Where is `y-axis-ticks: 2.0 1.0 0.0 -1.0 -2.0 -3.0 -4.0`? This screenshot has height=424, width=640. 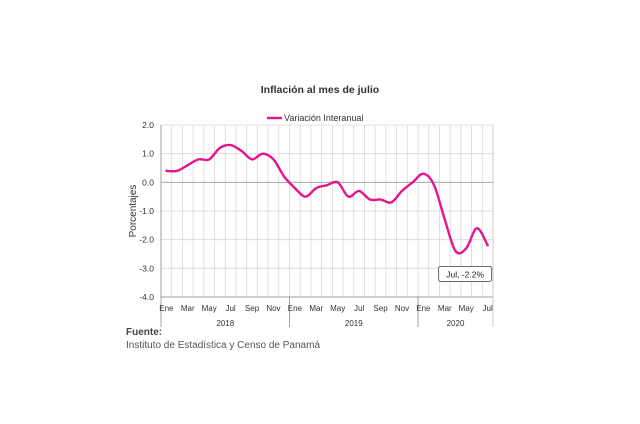 y-axis-ticks: 2.0 1.0 0.0 -1.0 -2.0 -3.0 -4.0 is located at coordinates (146, 211).